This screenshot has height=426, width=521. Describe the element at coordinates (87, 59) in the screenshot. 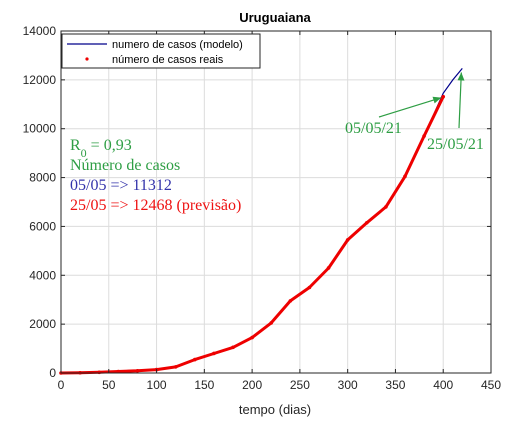

I see `legend-swatch-real` at that location.